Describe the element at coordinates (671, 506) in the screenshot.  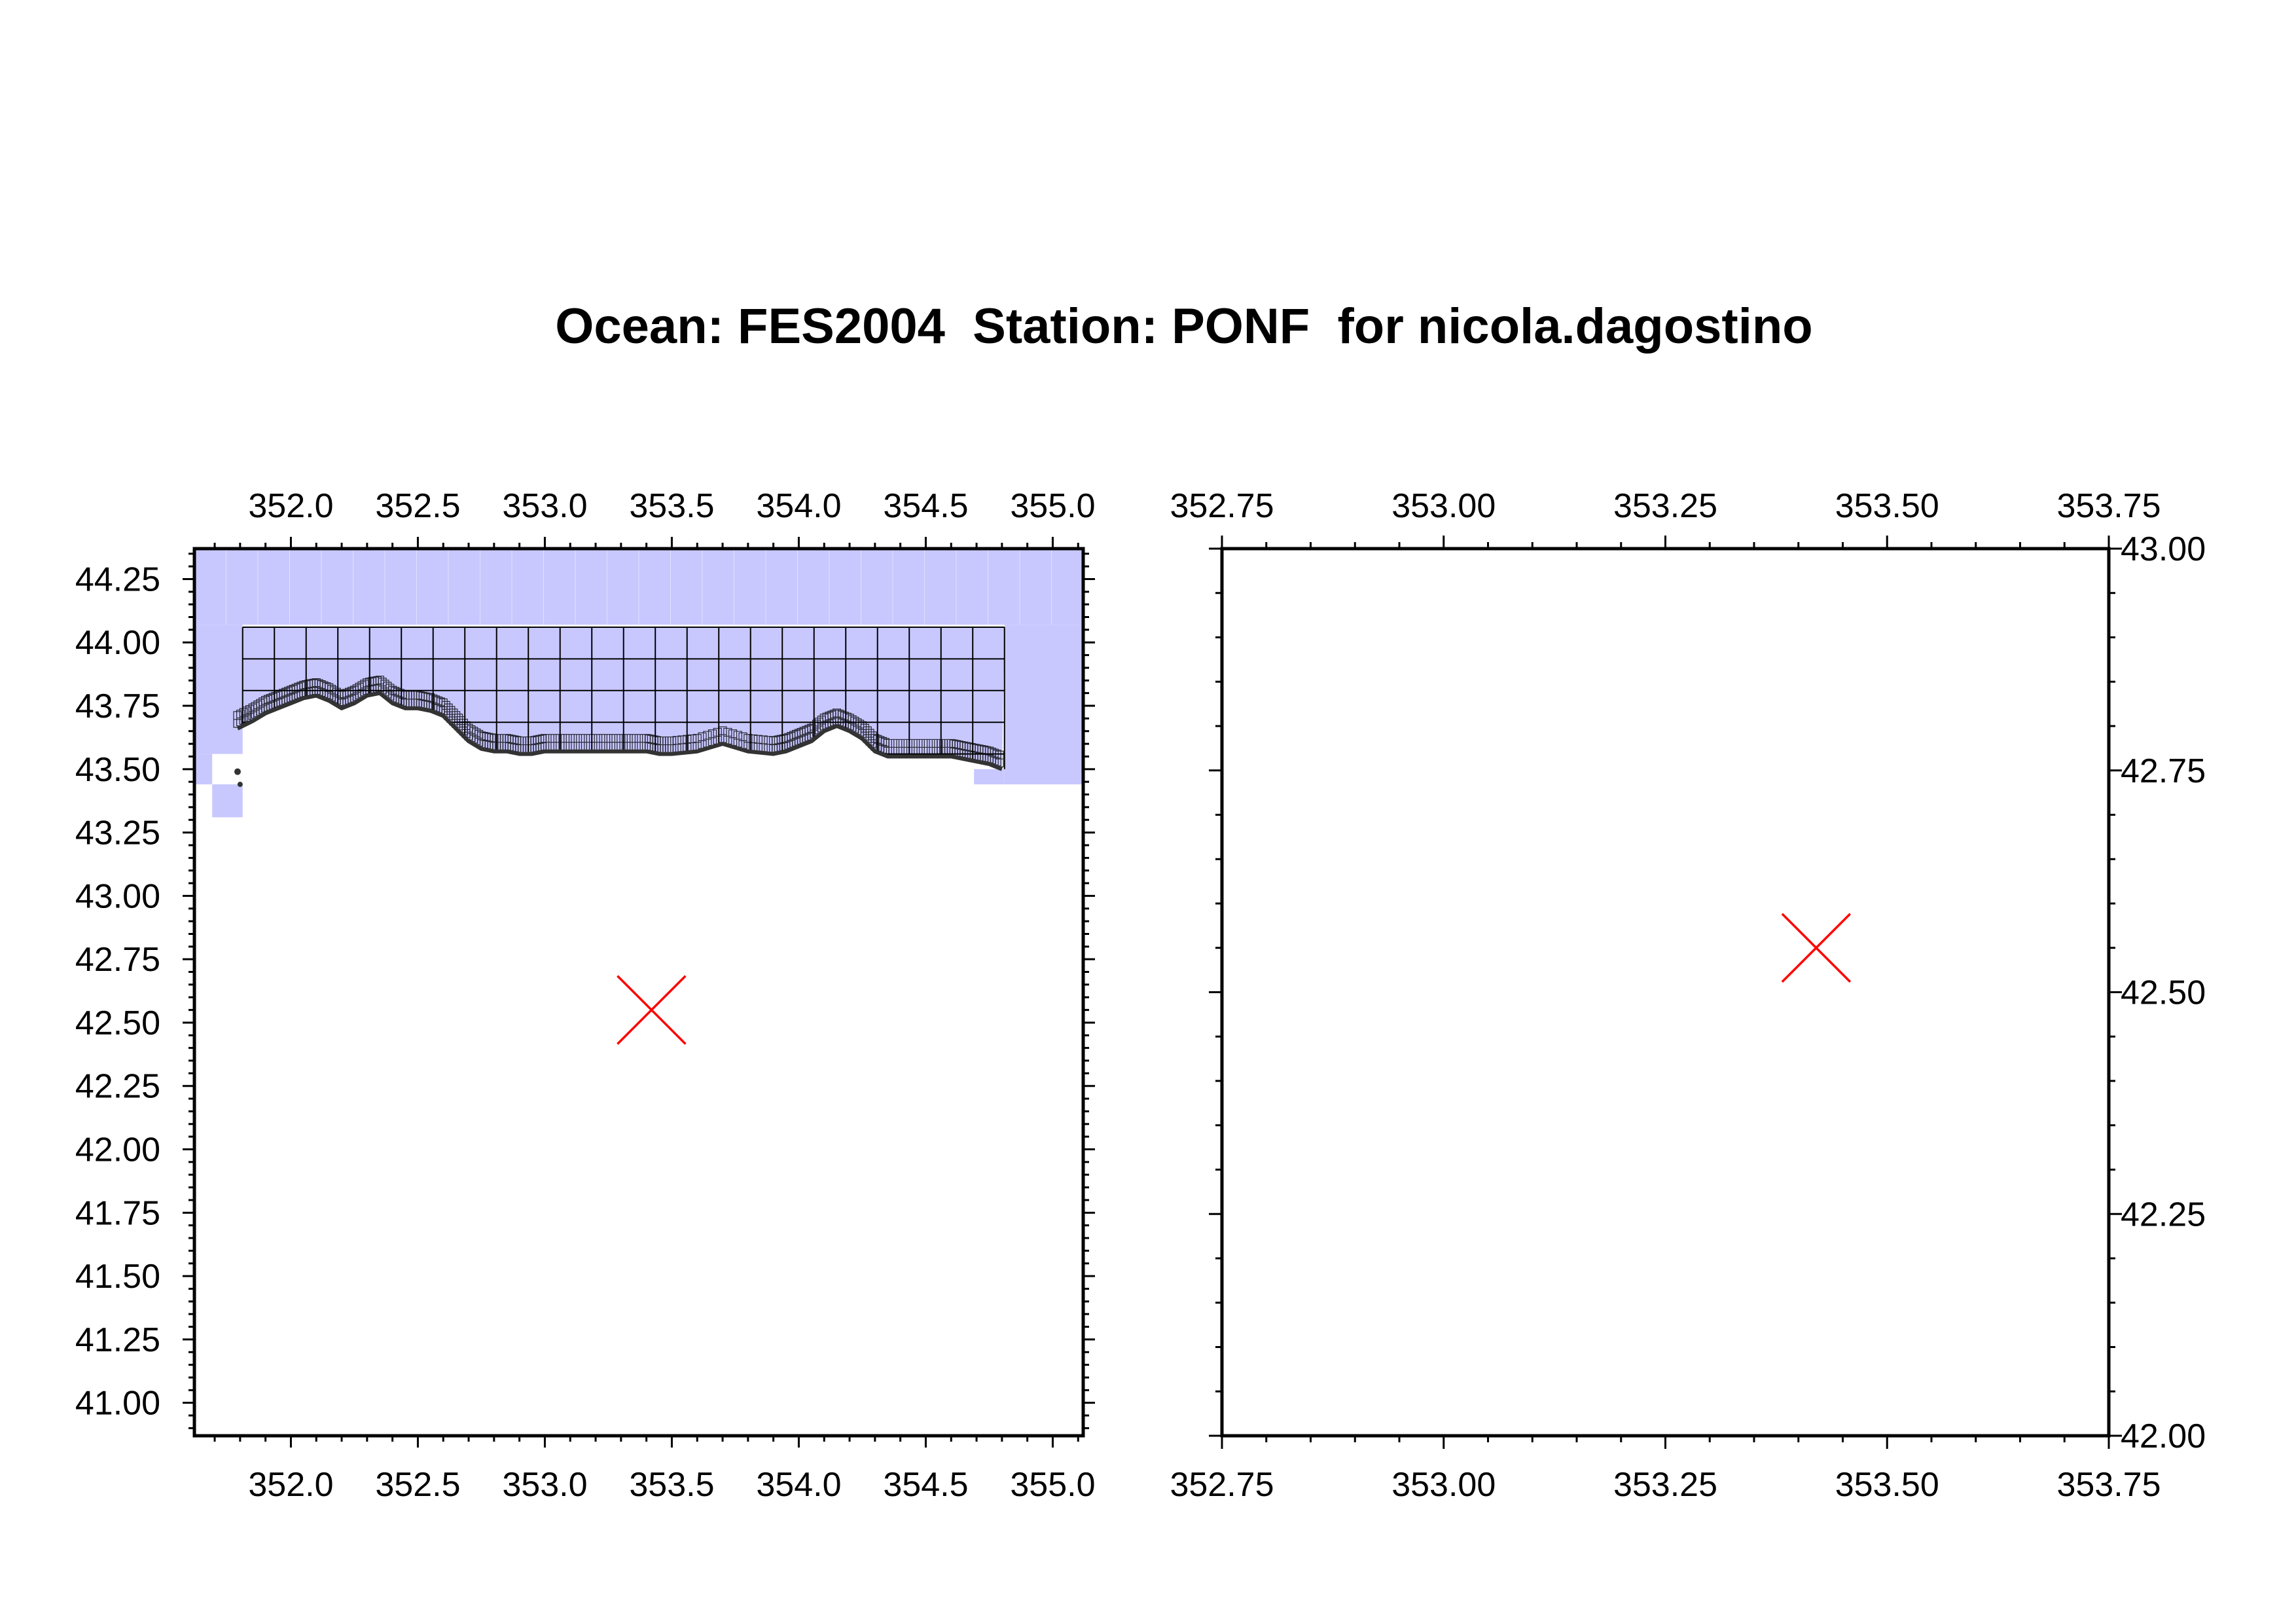
I see `x-tick-label-top: 353.5` at that location.